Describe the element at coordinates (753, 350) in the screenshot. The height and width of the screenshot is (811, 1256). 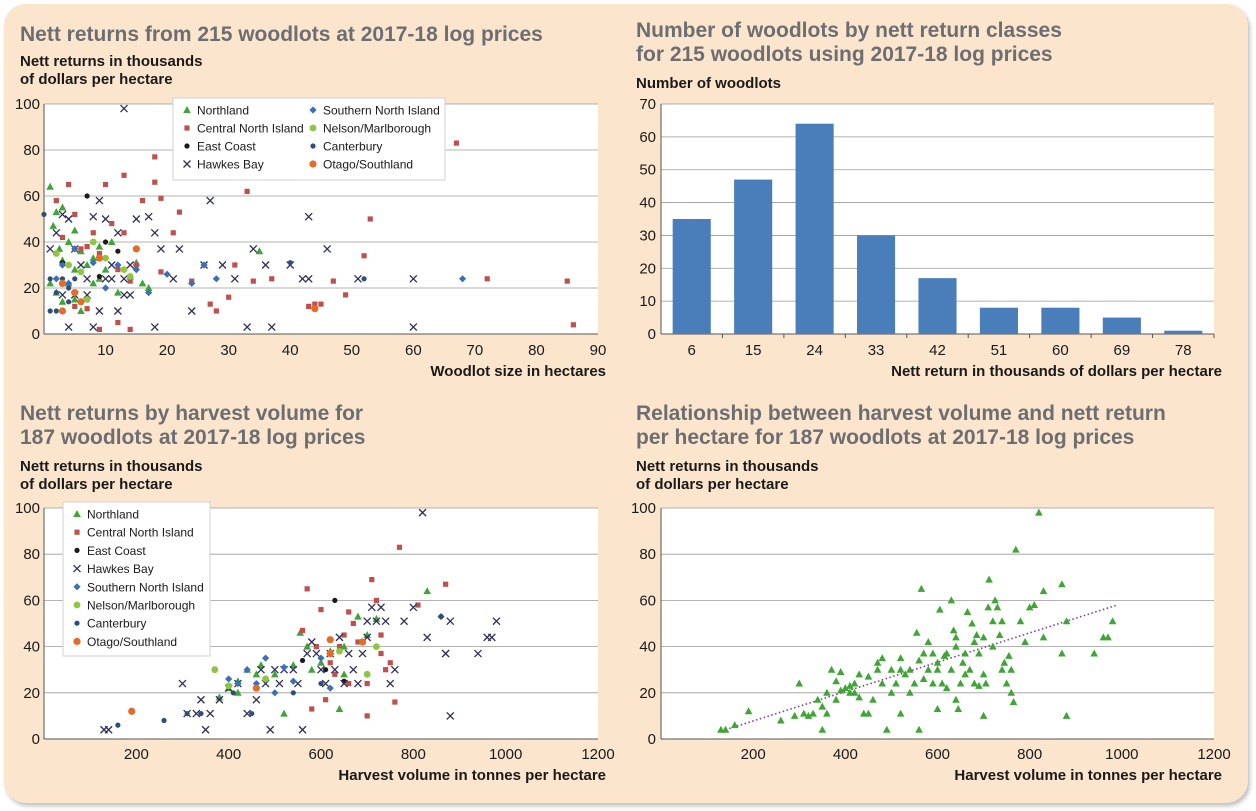
I see `x-tick-label: 15` at that location.